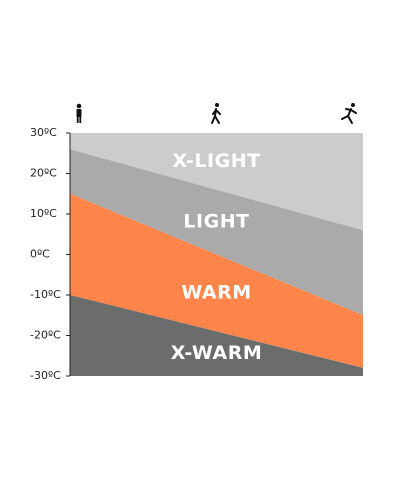 Image resolution: width=400 pixels, height=500 pixels. I want to click on y-tick-label: -10ºC, so click(45, 294).